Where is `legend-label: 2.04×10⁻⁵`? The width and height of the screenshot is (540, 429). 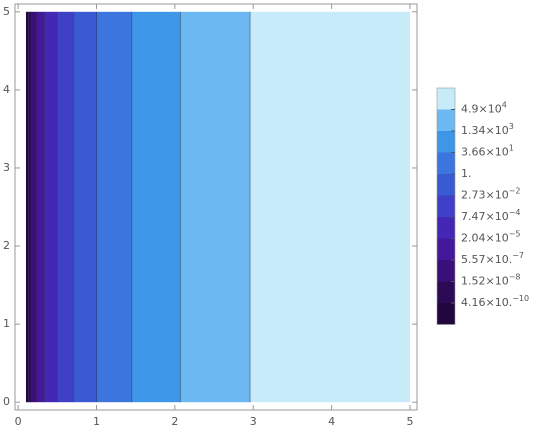
legend-label: 2.04×10⁻⁵ is located at coordinates (491, 237).